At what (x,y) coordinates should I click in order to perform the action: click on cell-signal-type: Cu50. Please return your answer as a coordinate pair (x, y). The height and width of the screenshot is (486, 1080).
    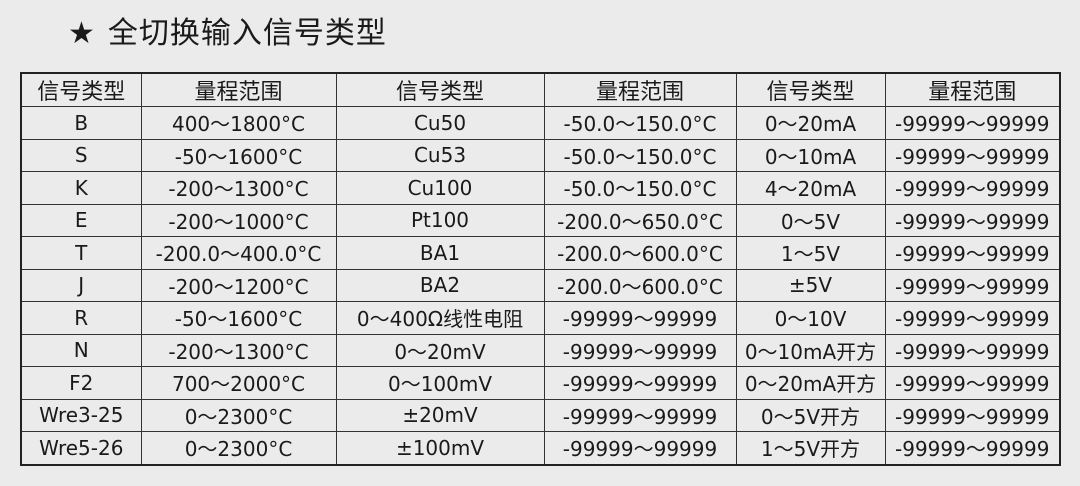
    Looking at the image, I should click on (440, 123).